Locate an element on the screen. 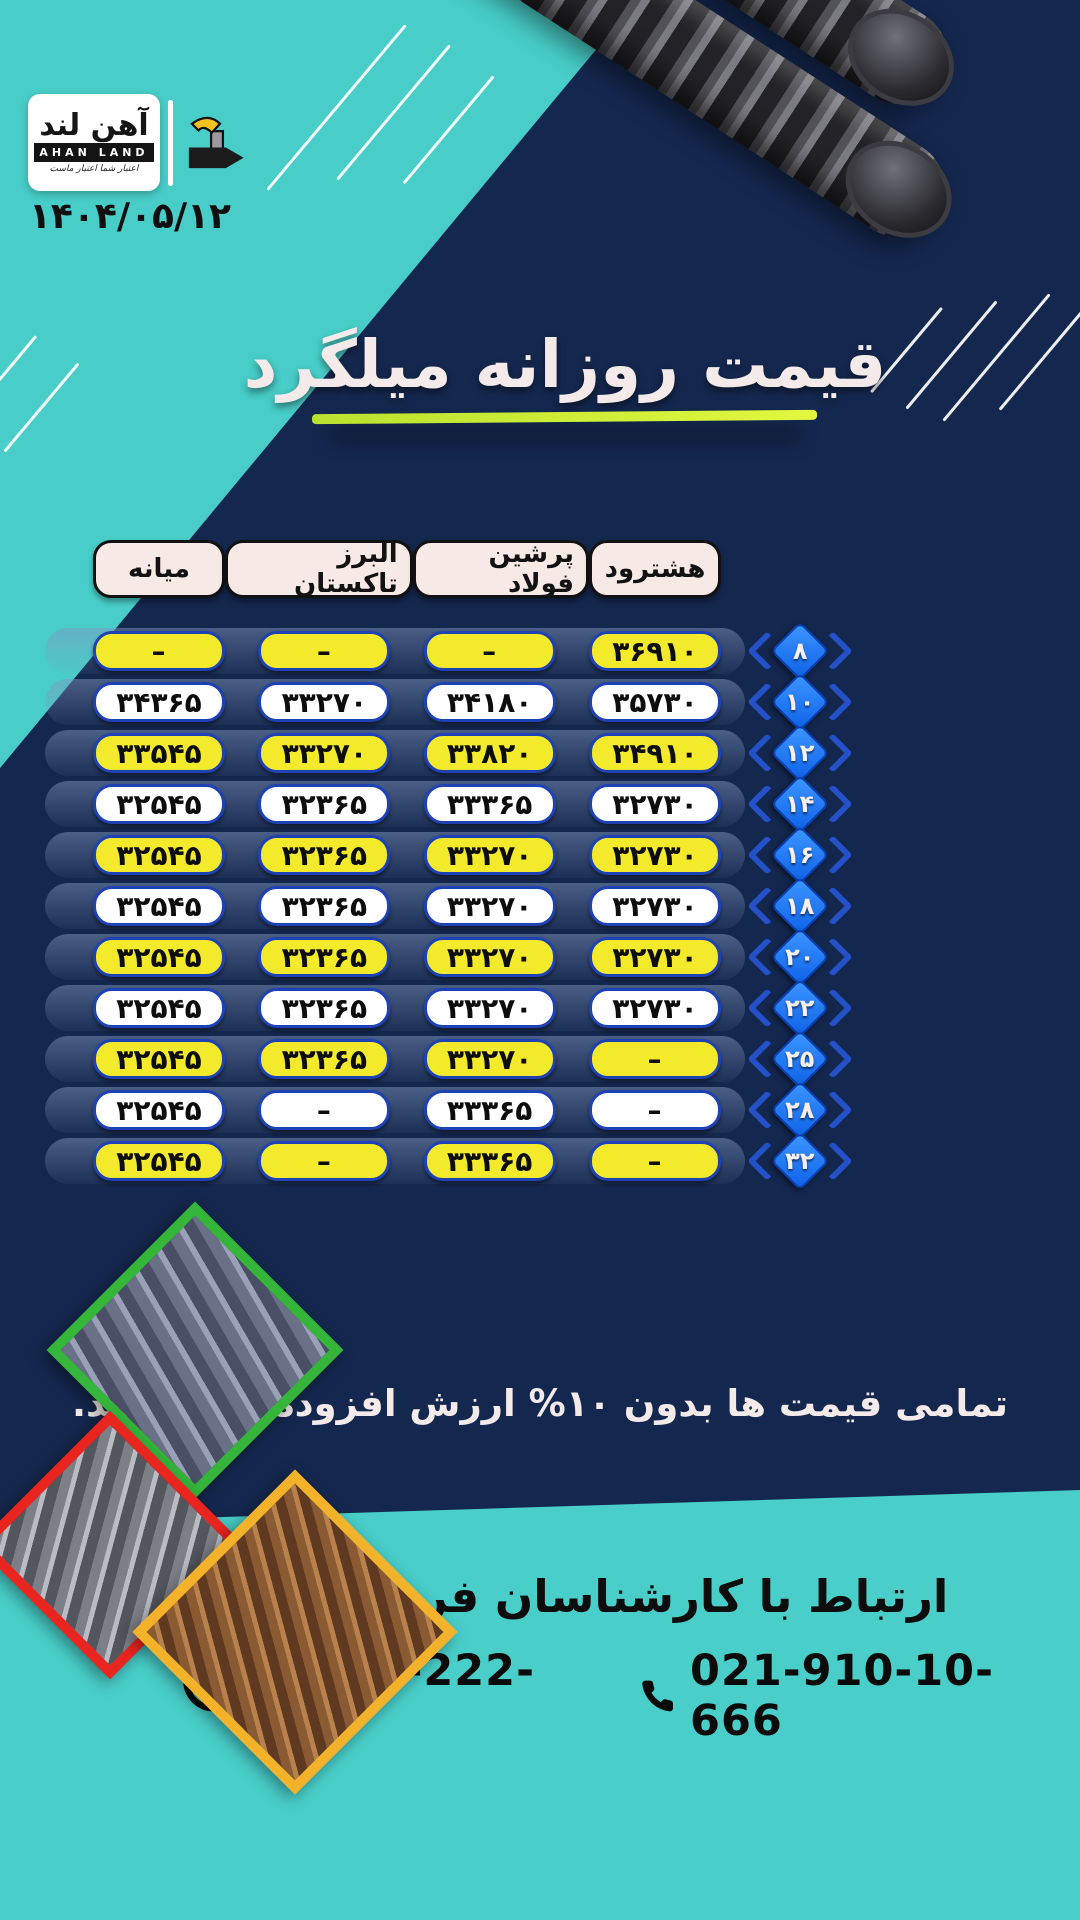 The height and width of the screenshot is (1920, 1080). size-label: ۲۰ is located at coordinates (800, 956).